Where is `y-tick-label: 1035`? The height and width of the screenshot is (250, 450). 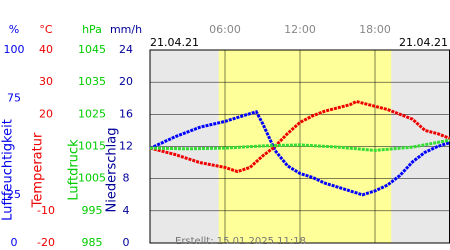 y-tick-label: 1035 is located at coordinates (92, 81).